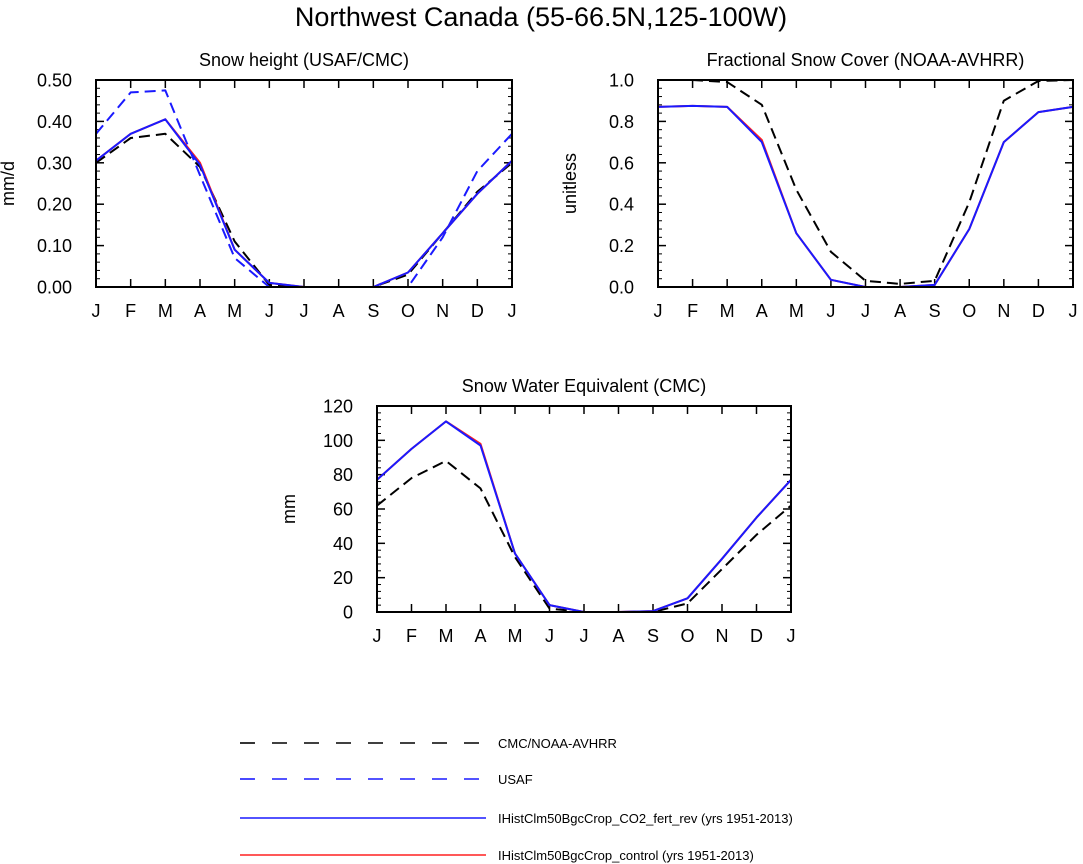 This screenshot has height=864, width=1083. I want to click on panel-title: Snow Water Equivalent (CMC), so click(584, 386).